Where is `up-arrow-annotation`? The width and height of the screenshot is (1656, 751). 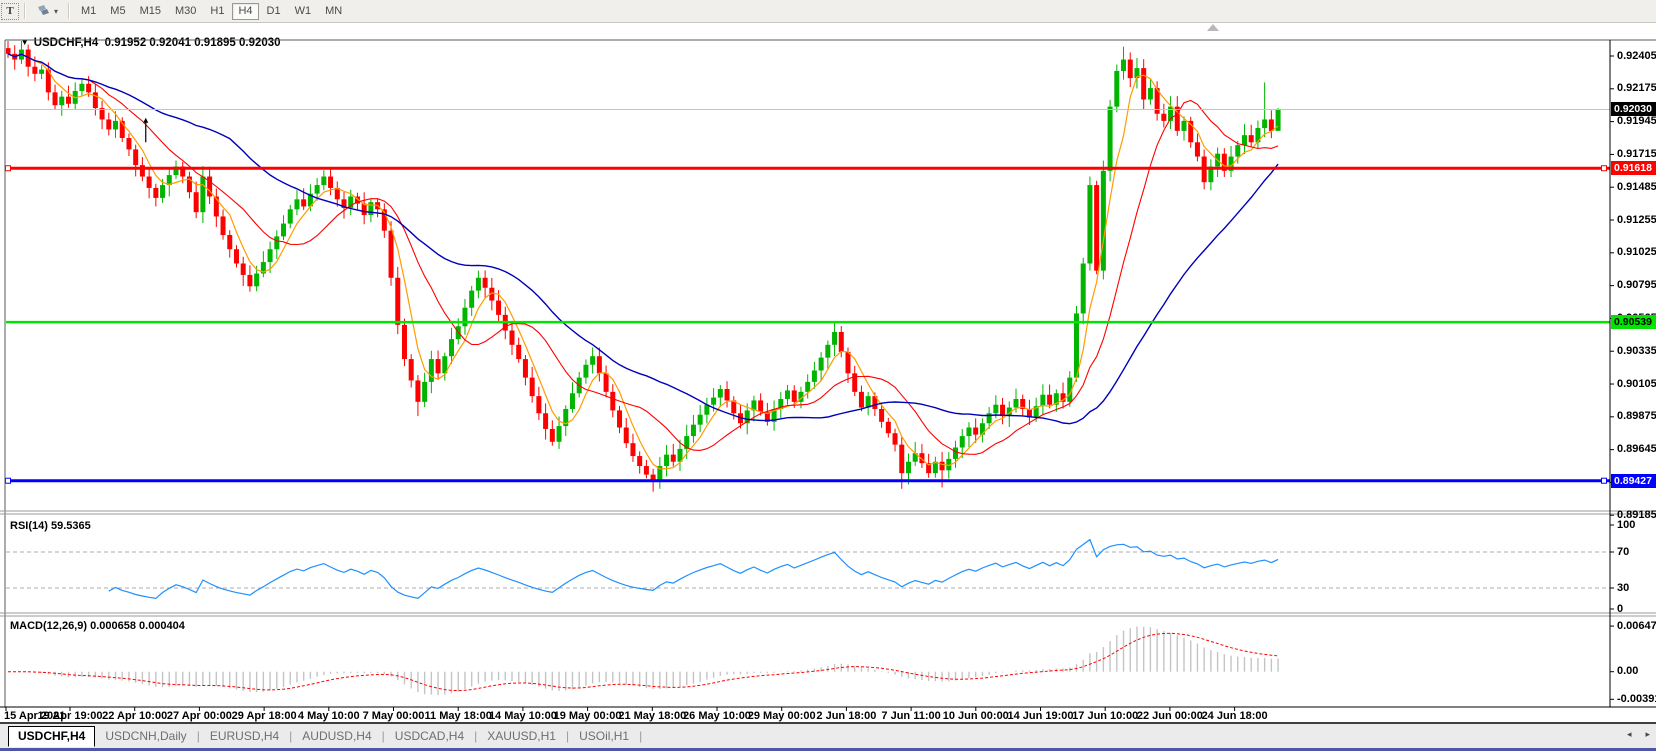
up-arrow-annotation is located at coordinates (146, 120).